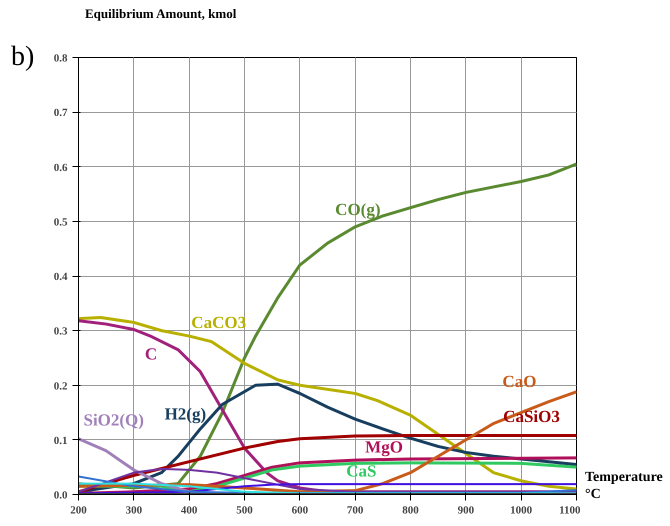 The image size is (670, 526). I want to click on x-tick-label: 400, so click(189, 510).